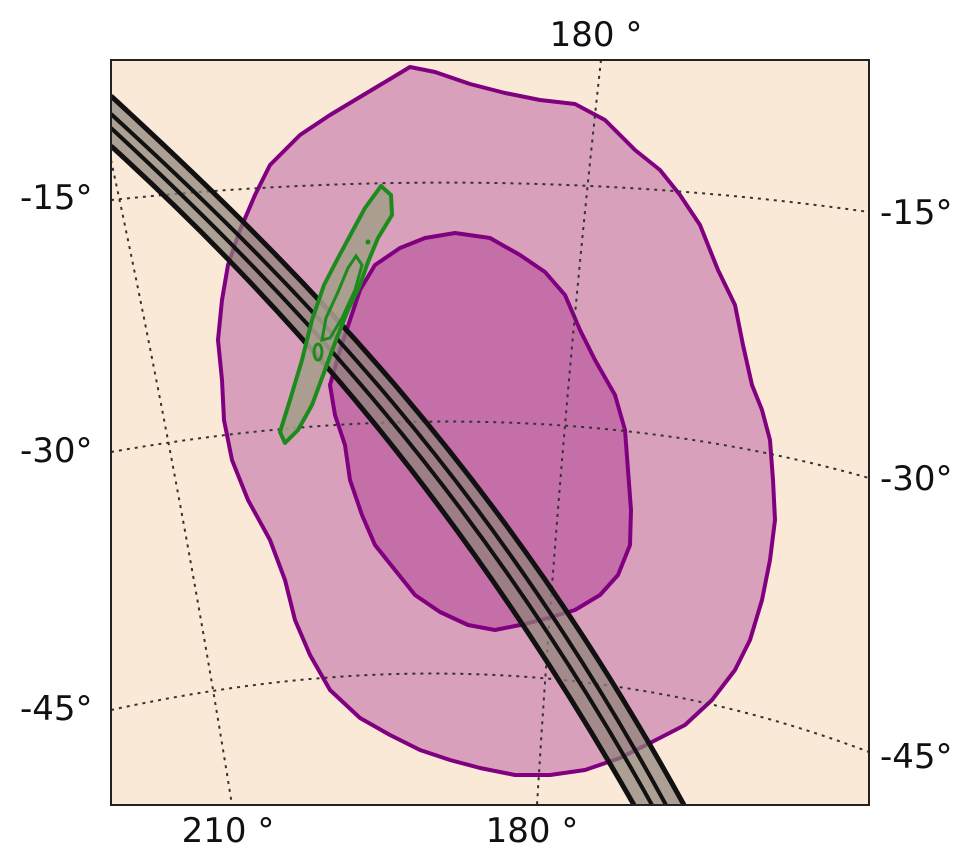  What do you see at coordinates (56, 451) in the screenshot?
I see `left-latitude-label-30: -30°` at bounding box center [56, 451].